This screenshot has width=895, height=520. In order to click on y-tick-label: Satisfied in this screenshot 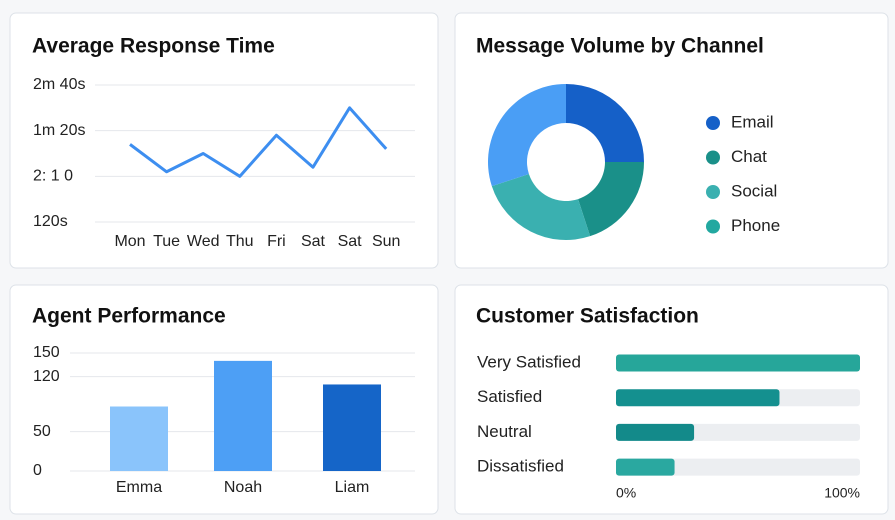, I will do `click(509, 396)`.